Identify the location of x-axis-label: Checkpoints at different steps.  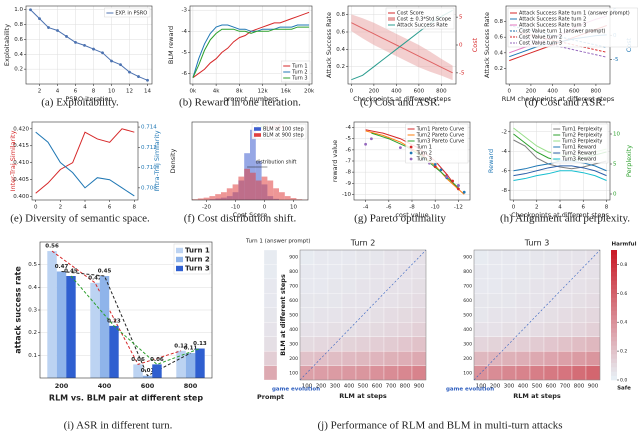
(402, 99).